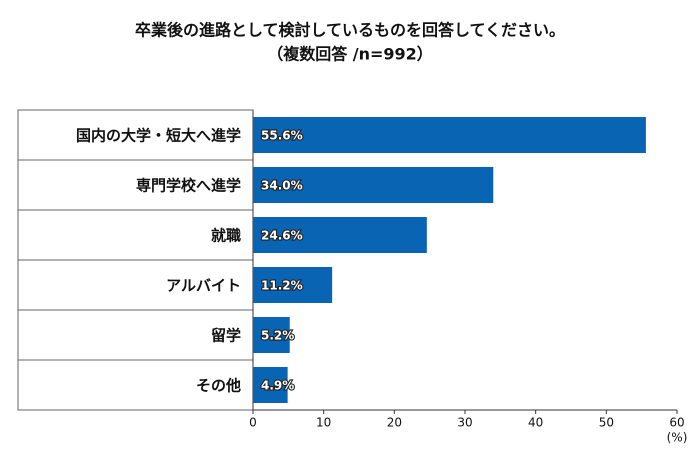 The height and width of the screenshot is (467, 700). I want to click on category-label: その他, so click(218, 386).